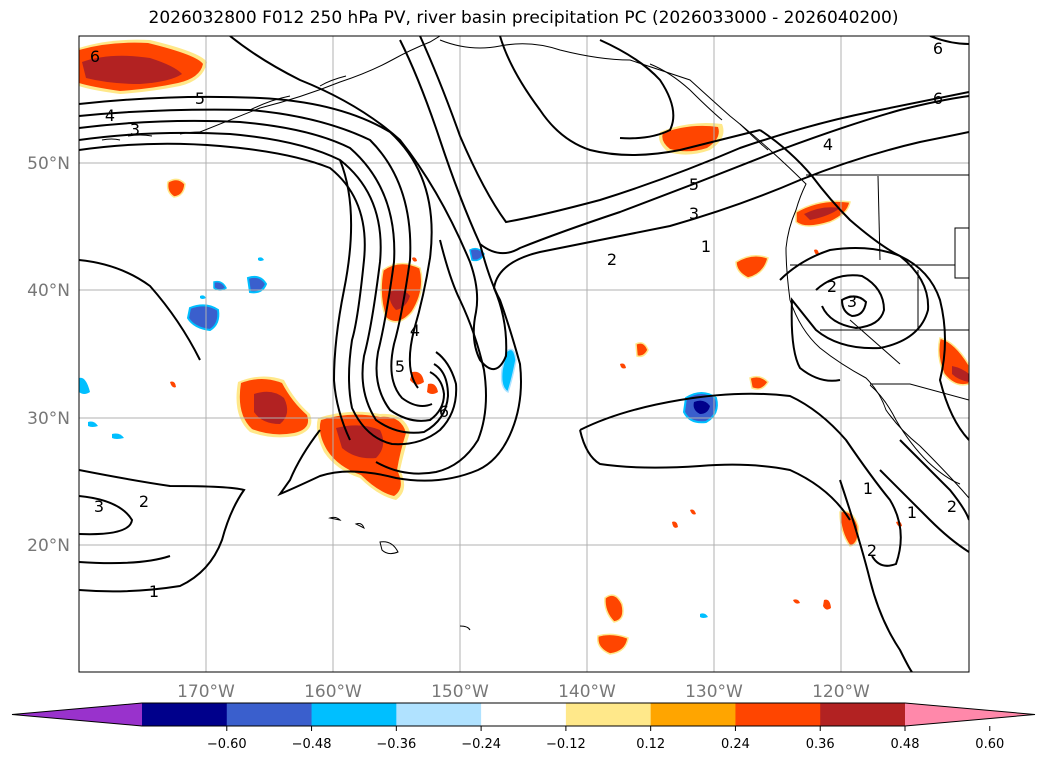 This screenshot has height=765, width=1047. What do you see at coordinates (820, 744) in the screenshot?
I see `colorbar-tick-label: 0.36` at bounding box center [820, 744].